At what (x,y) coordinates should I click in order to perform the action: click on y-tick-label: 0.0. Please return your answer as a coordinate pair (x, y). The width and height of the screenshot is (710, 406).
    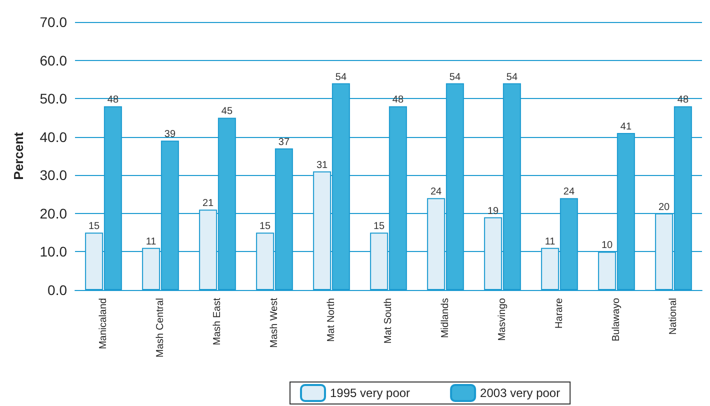
    Looking at the image, I should click on (58, 290).